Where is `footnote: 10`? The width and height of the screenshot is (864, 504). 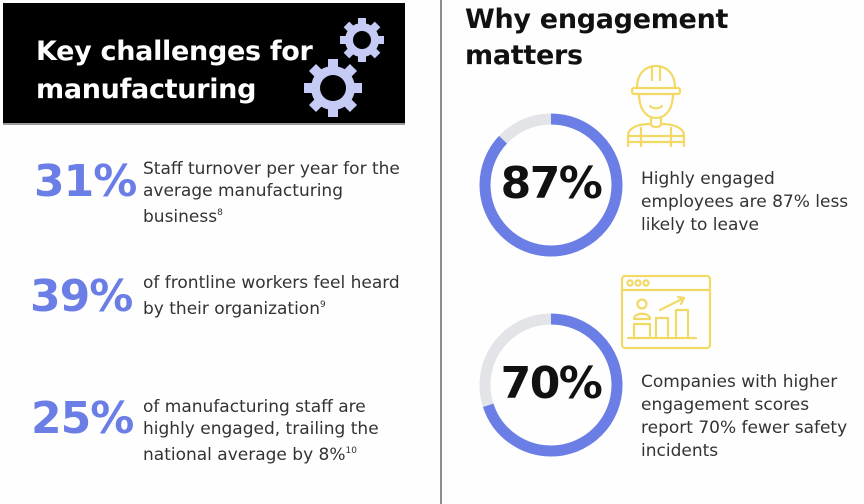
footnote: 10 is located at coordinates (351, 451).